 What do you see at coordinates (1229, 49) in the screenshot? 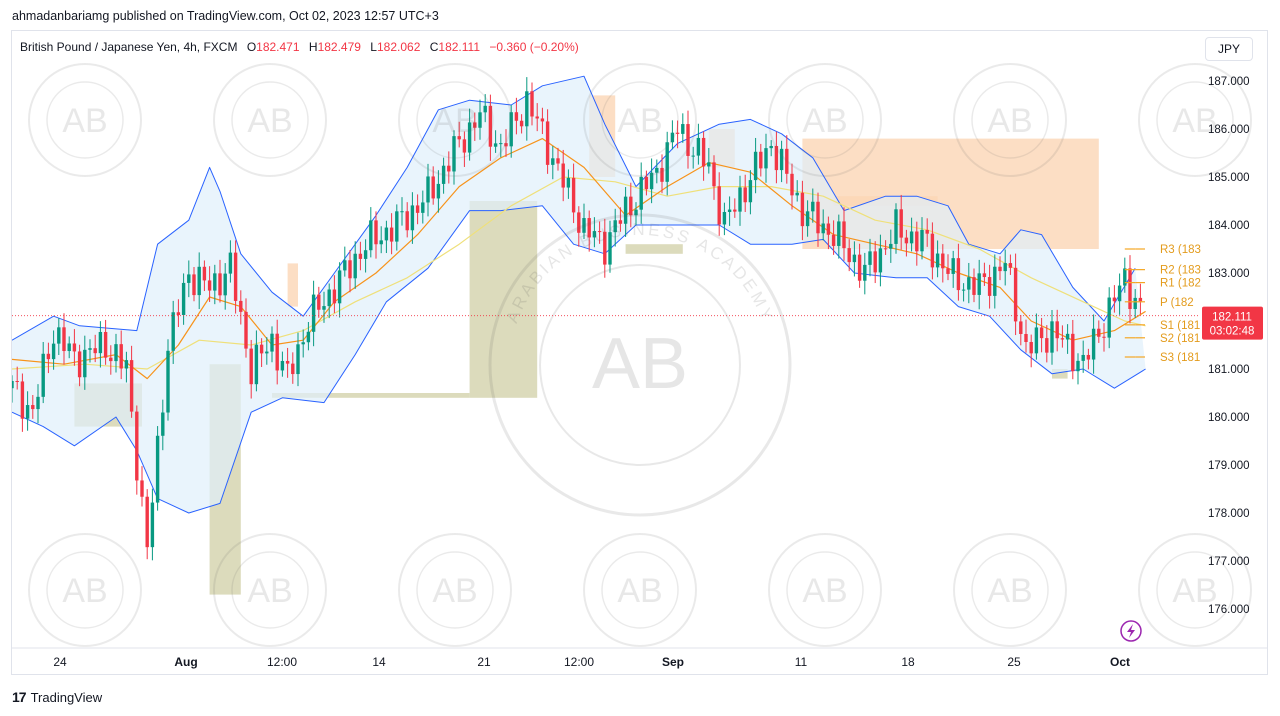
I see `currency-button: JPY` at bounding box center [1229, 49].